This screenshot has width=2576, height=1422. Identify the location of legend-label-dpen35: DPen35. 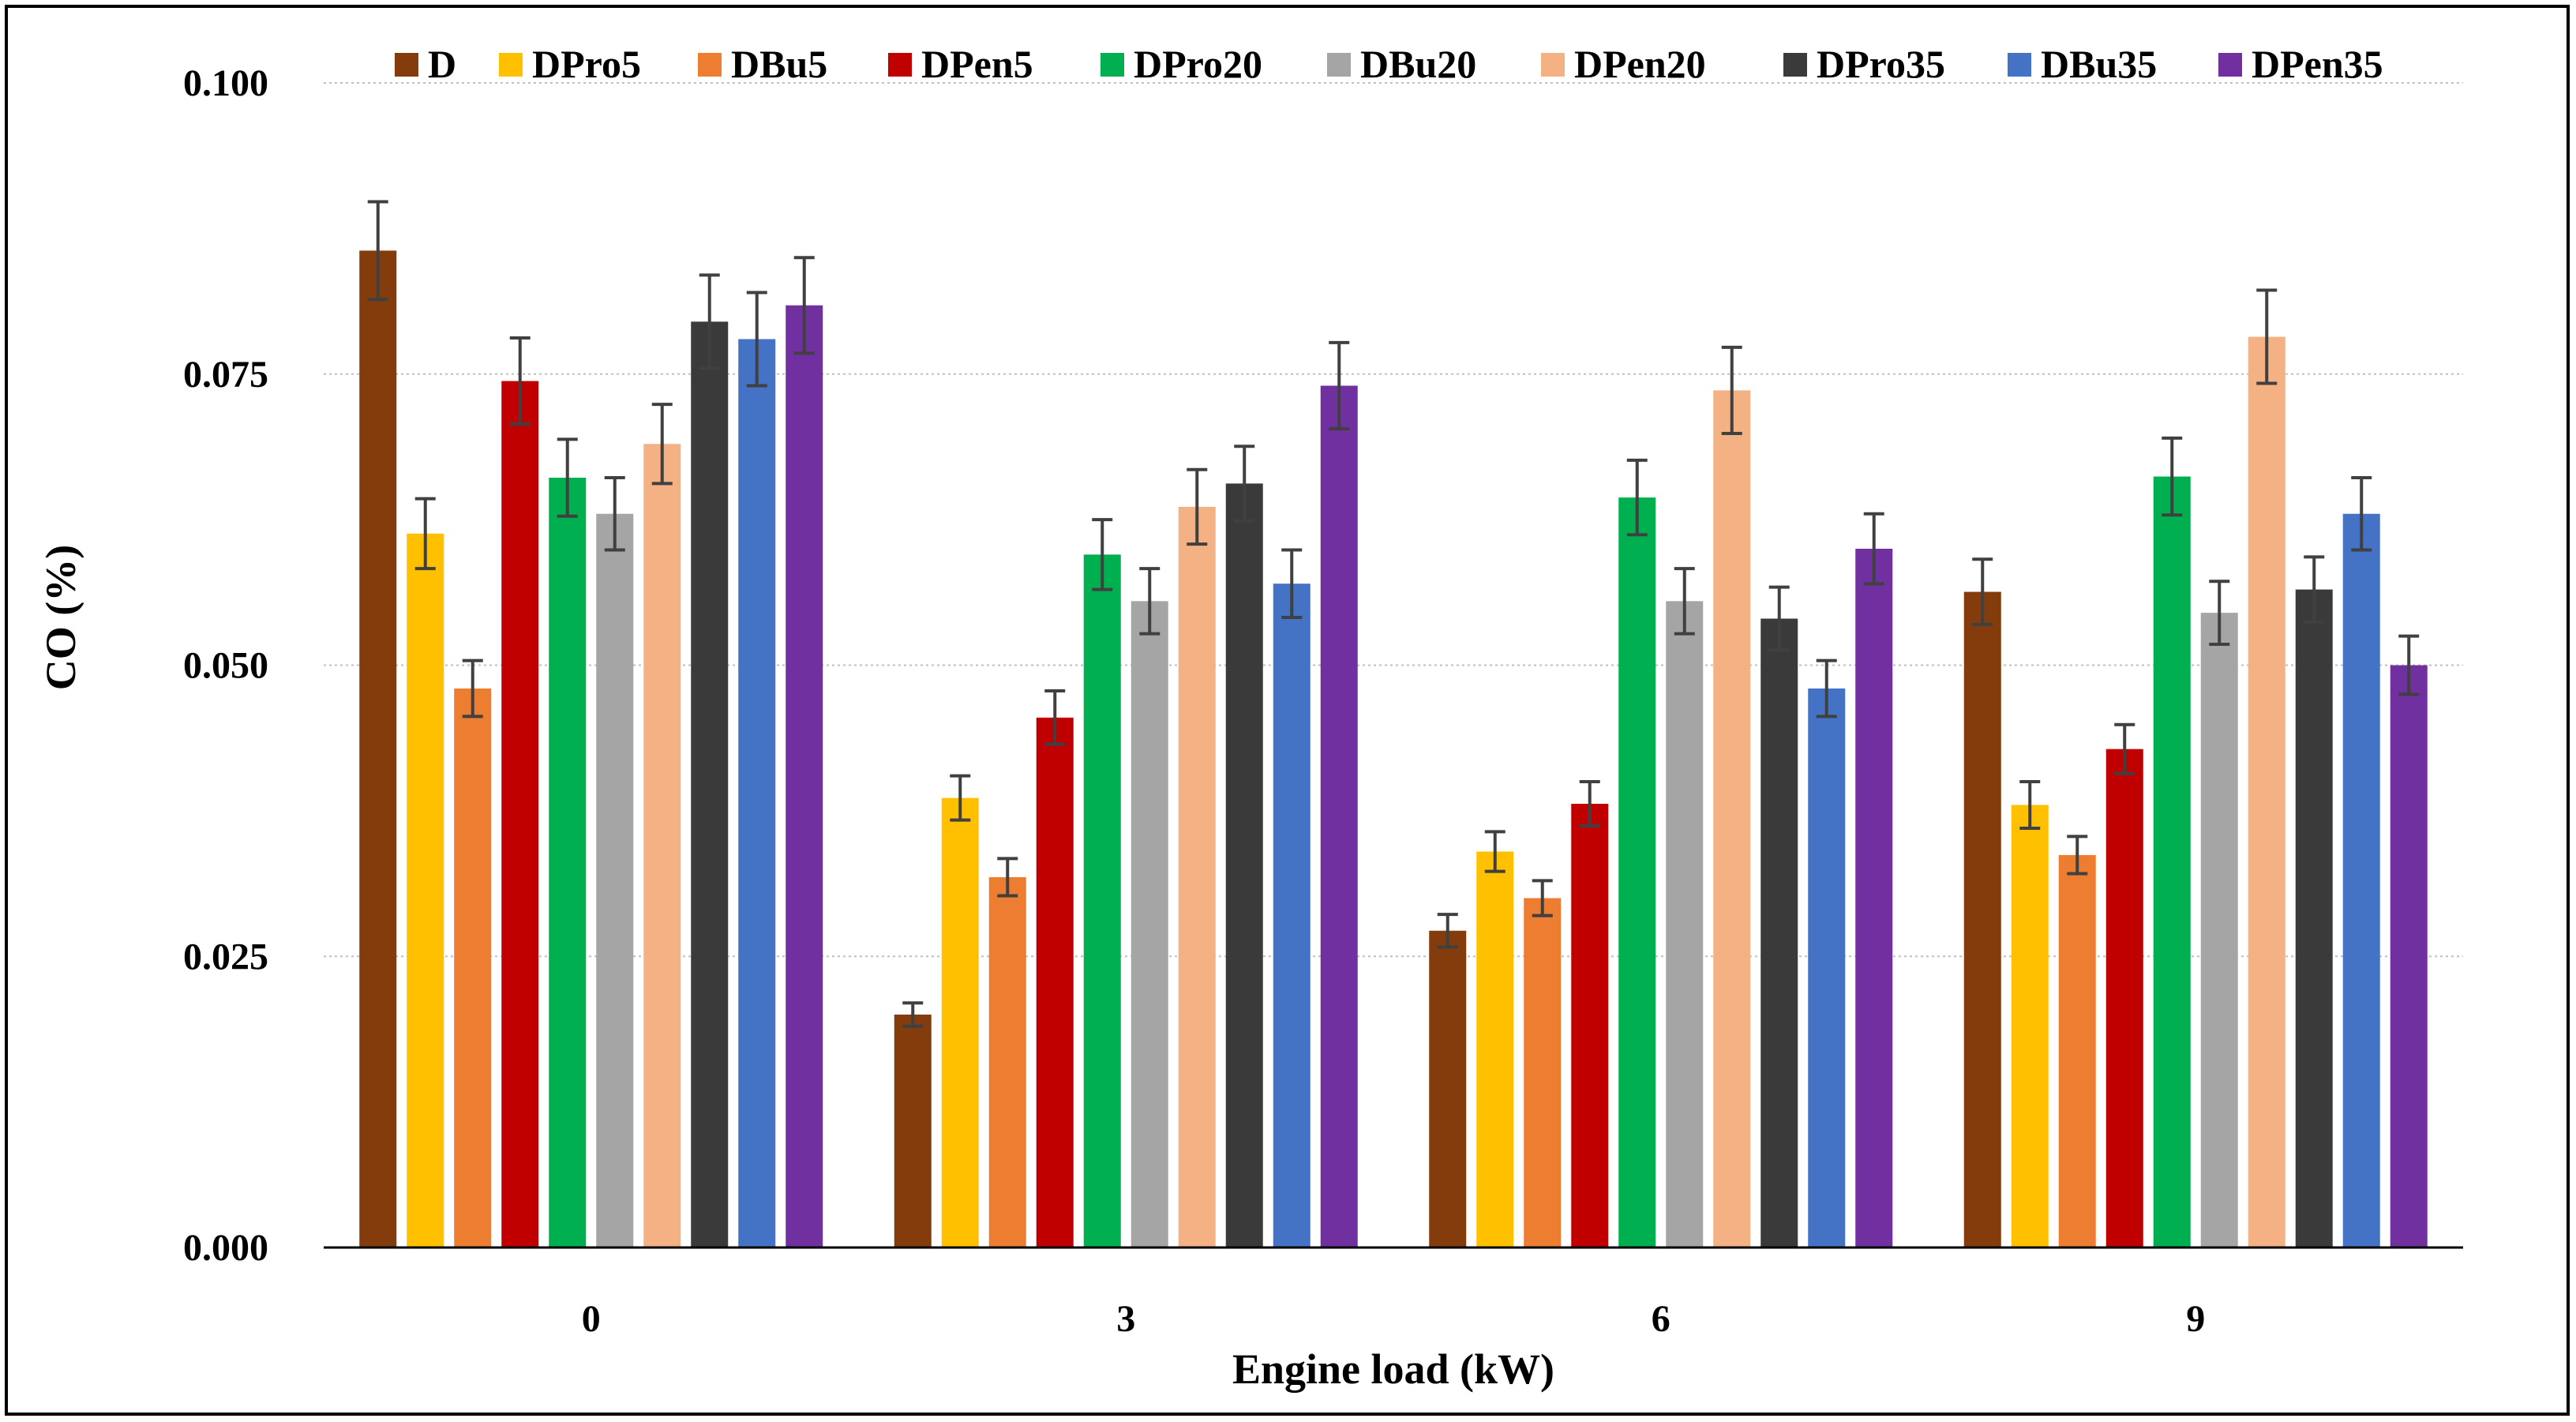
(2317, 64).